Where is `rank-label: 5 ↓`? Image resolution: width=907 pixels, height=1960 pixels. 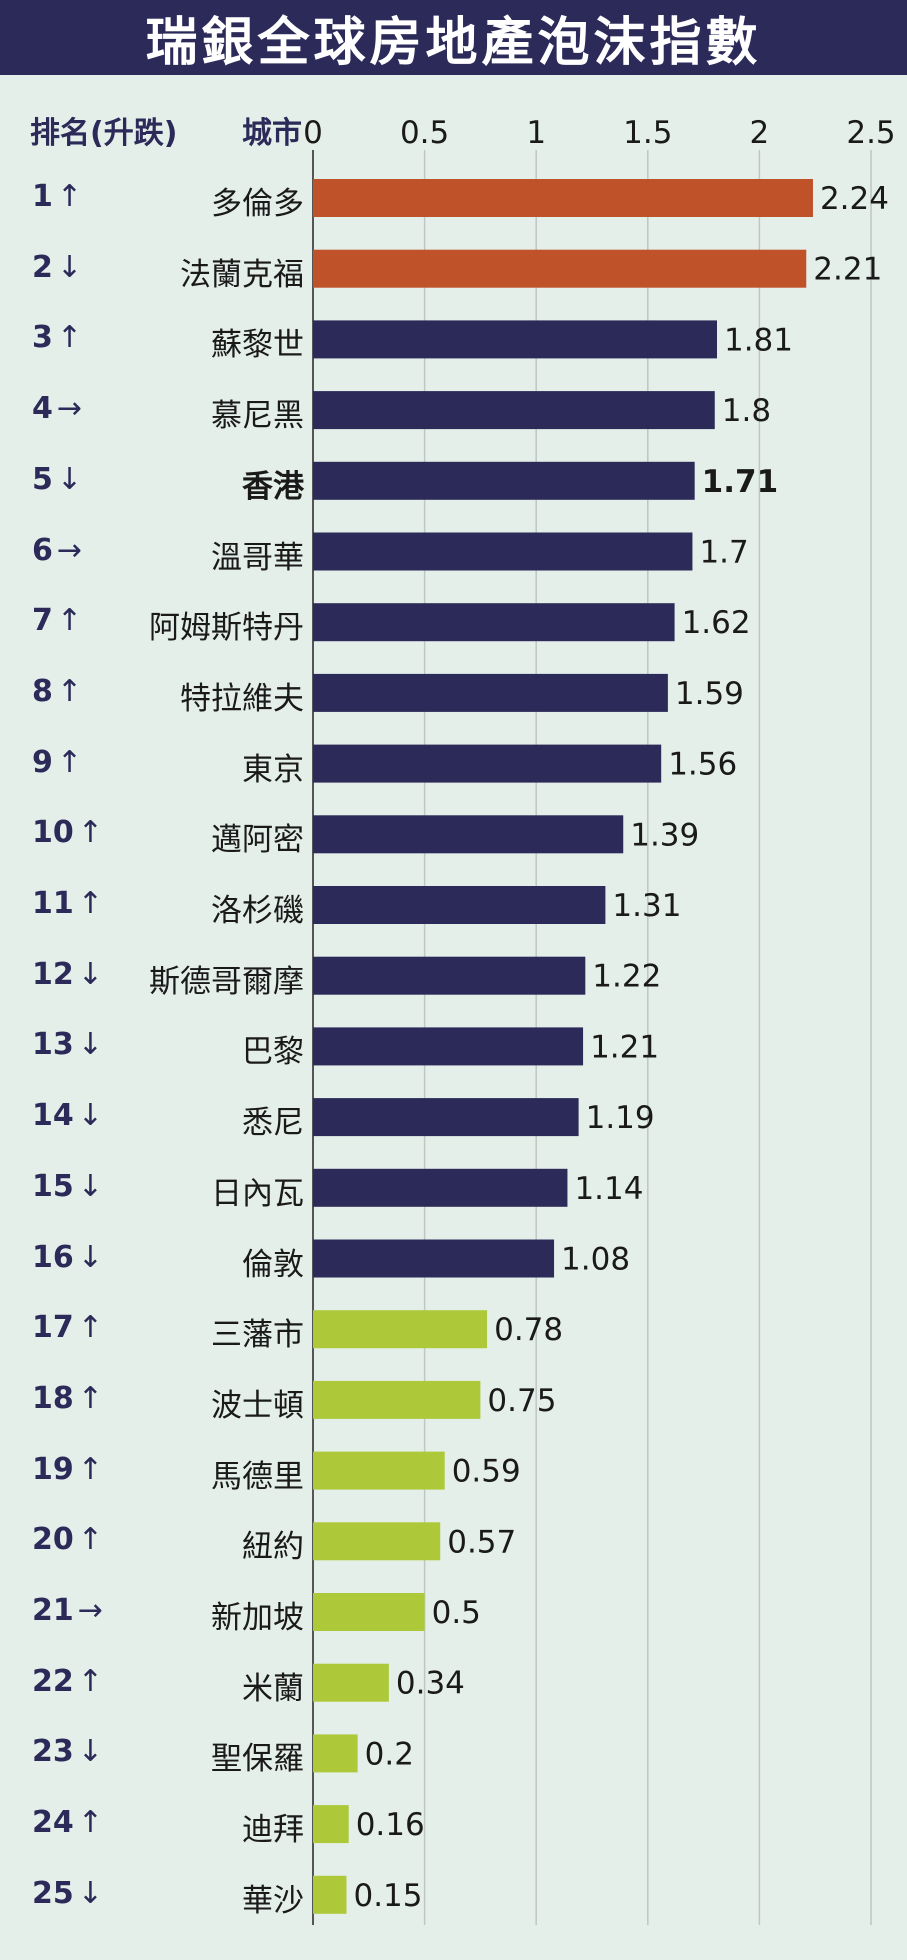 rank-label: 5 ↓ is located at coordinates (57, 479).